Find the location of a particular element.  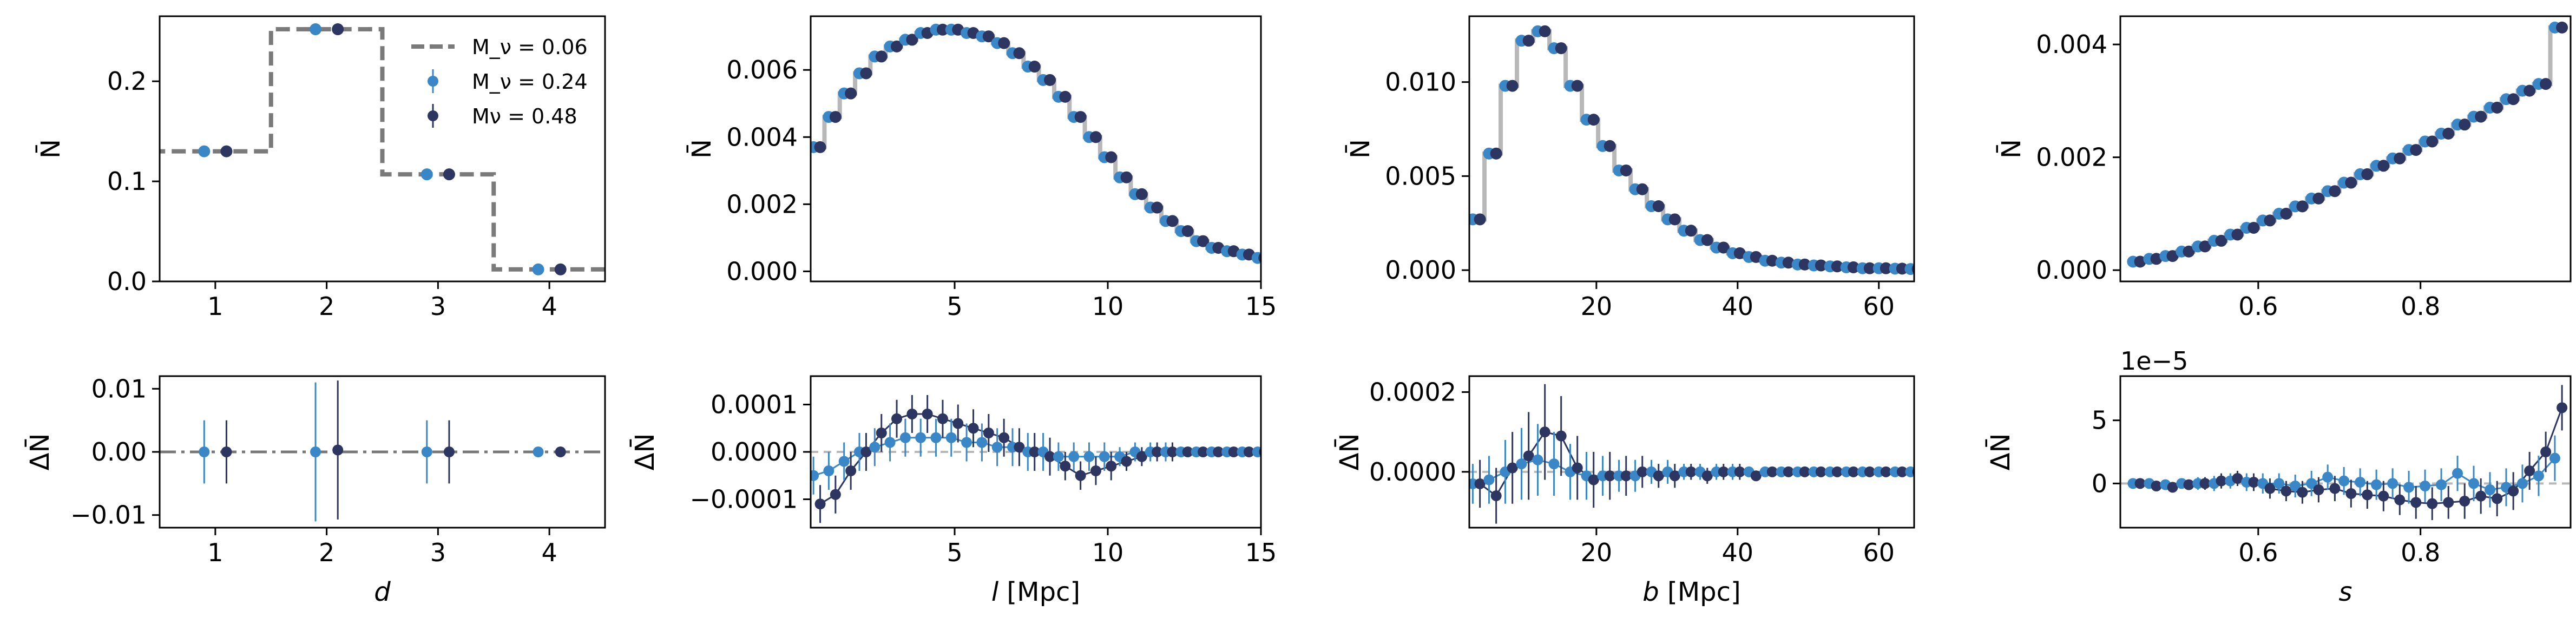

y-tick-label: 0.0 is located at coordinates (127, 281).